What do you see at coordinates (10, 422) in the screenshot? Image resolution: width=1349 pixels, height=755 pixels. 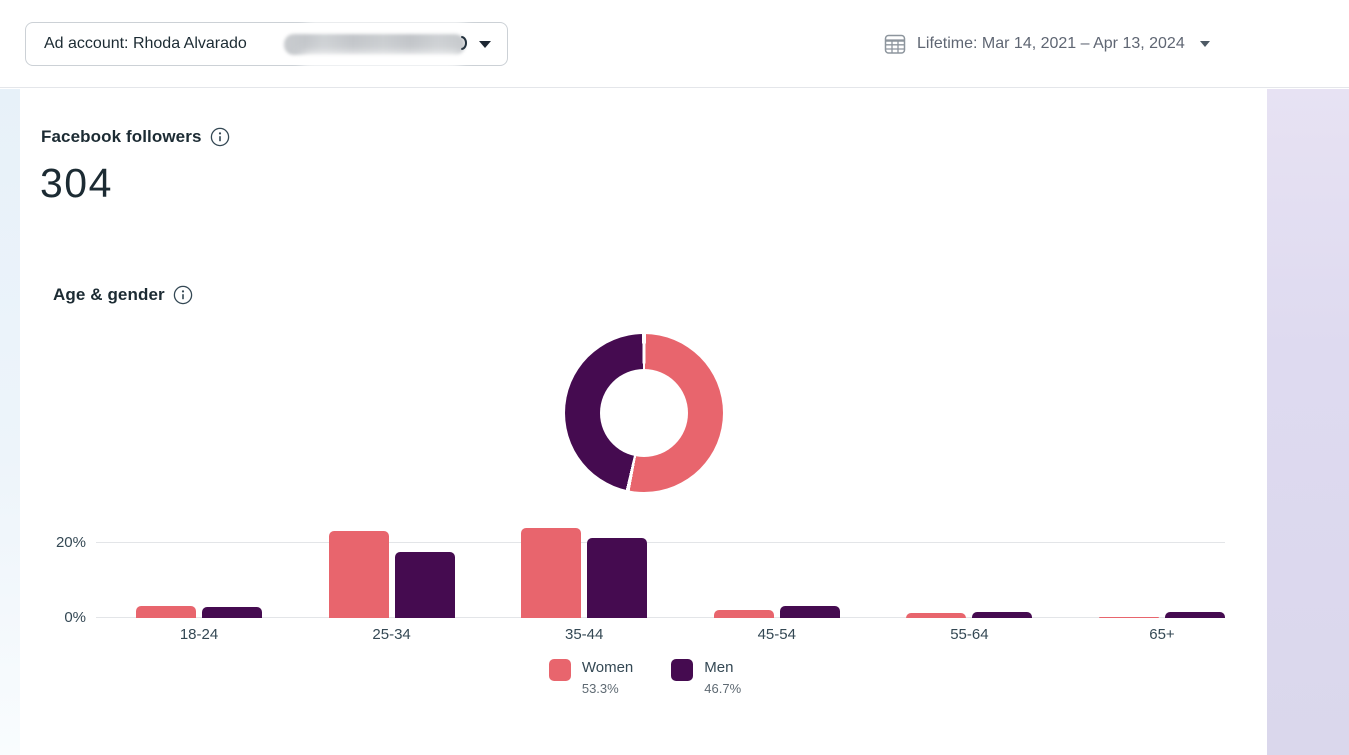 I see `left-background-strip` at bounding box center [10, 422].